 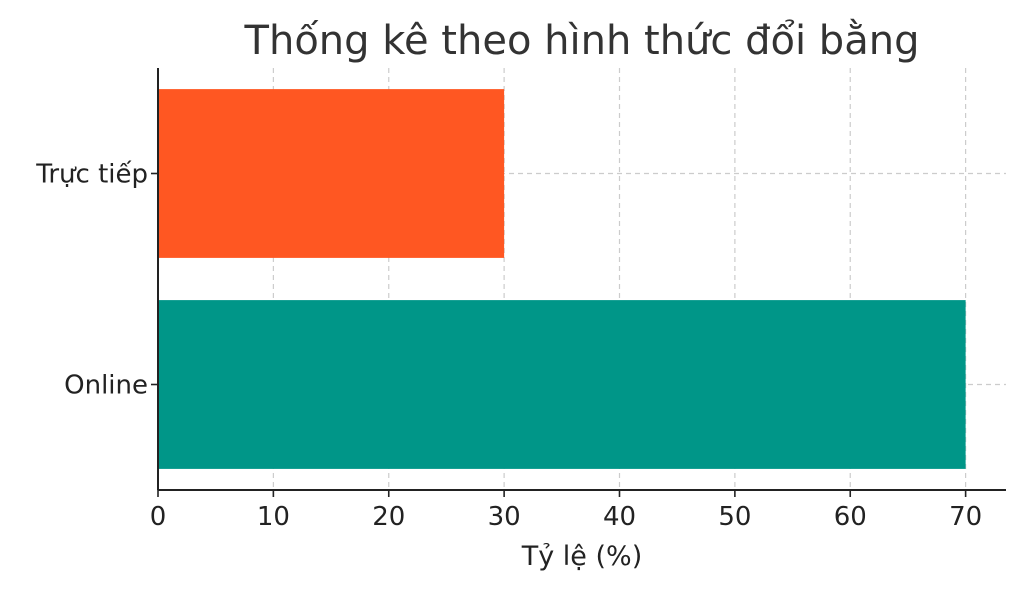 What do you see at coordinates (158, 517) in the screenshot?
I see `x-tick-label: 0` at bounding box center [158, 517].